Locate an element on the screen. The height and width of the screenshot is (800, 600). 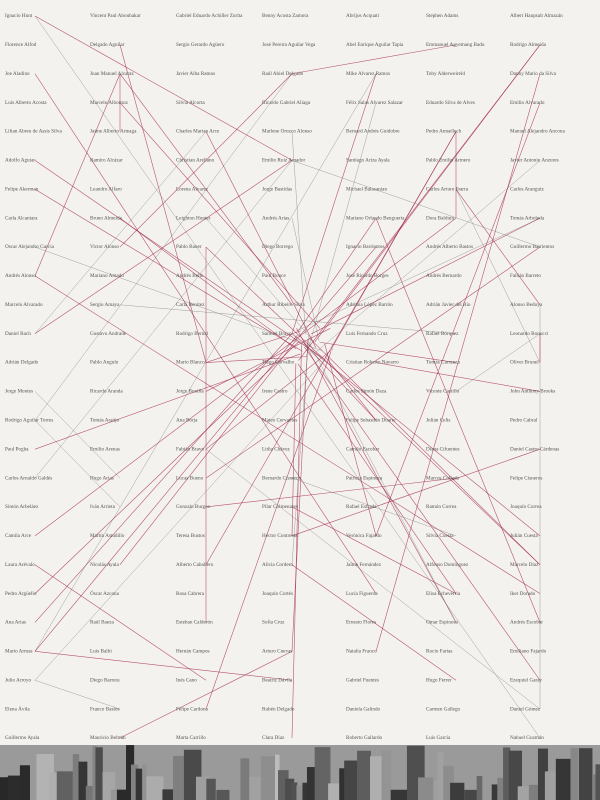
person-name: Ricardo Aranda is located at coordinates (106, 392).